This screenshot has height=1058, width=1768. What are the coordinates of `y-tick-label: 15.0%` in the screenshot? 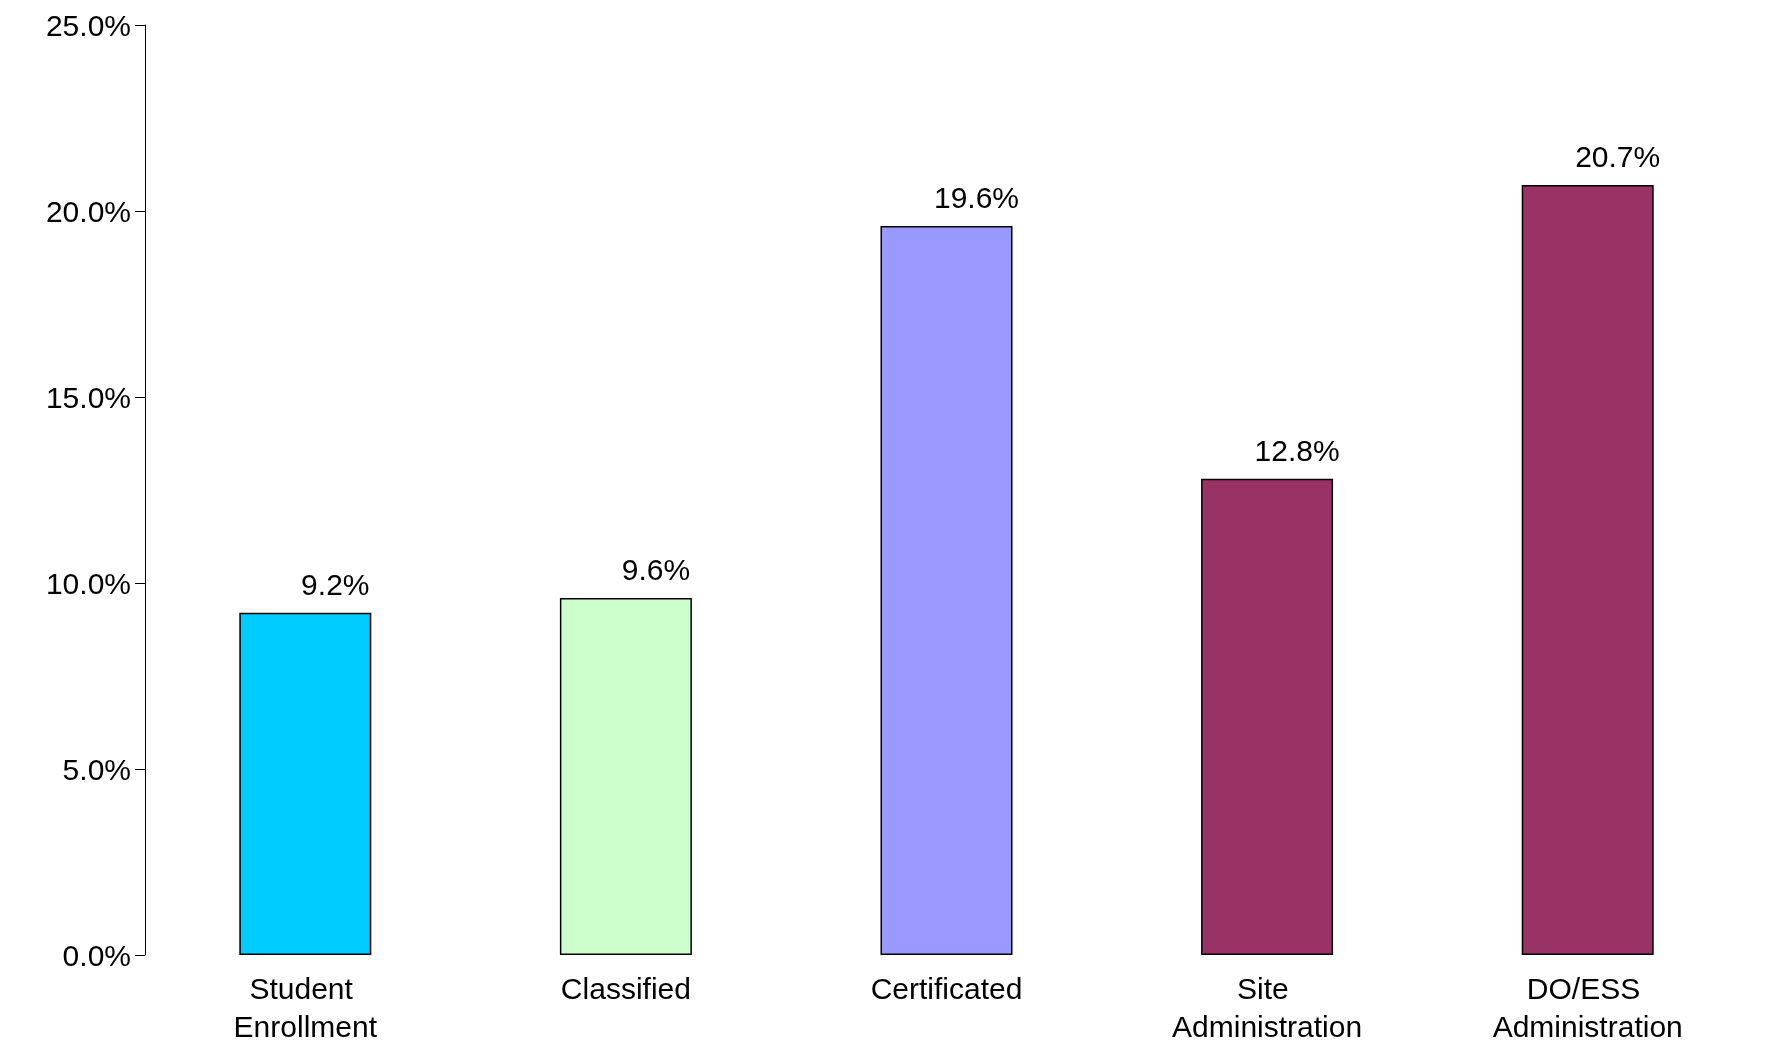 It's located at (88, 397).